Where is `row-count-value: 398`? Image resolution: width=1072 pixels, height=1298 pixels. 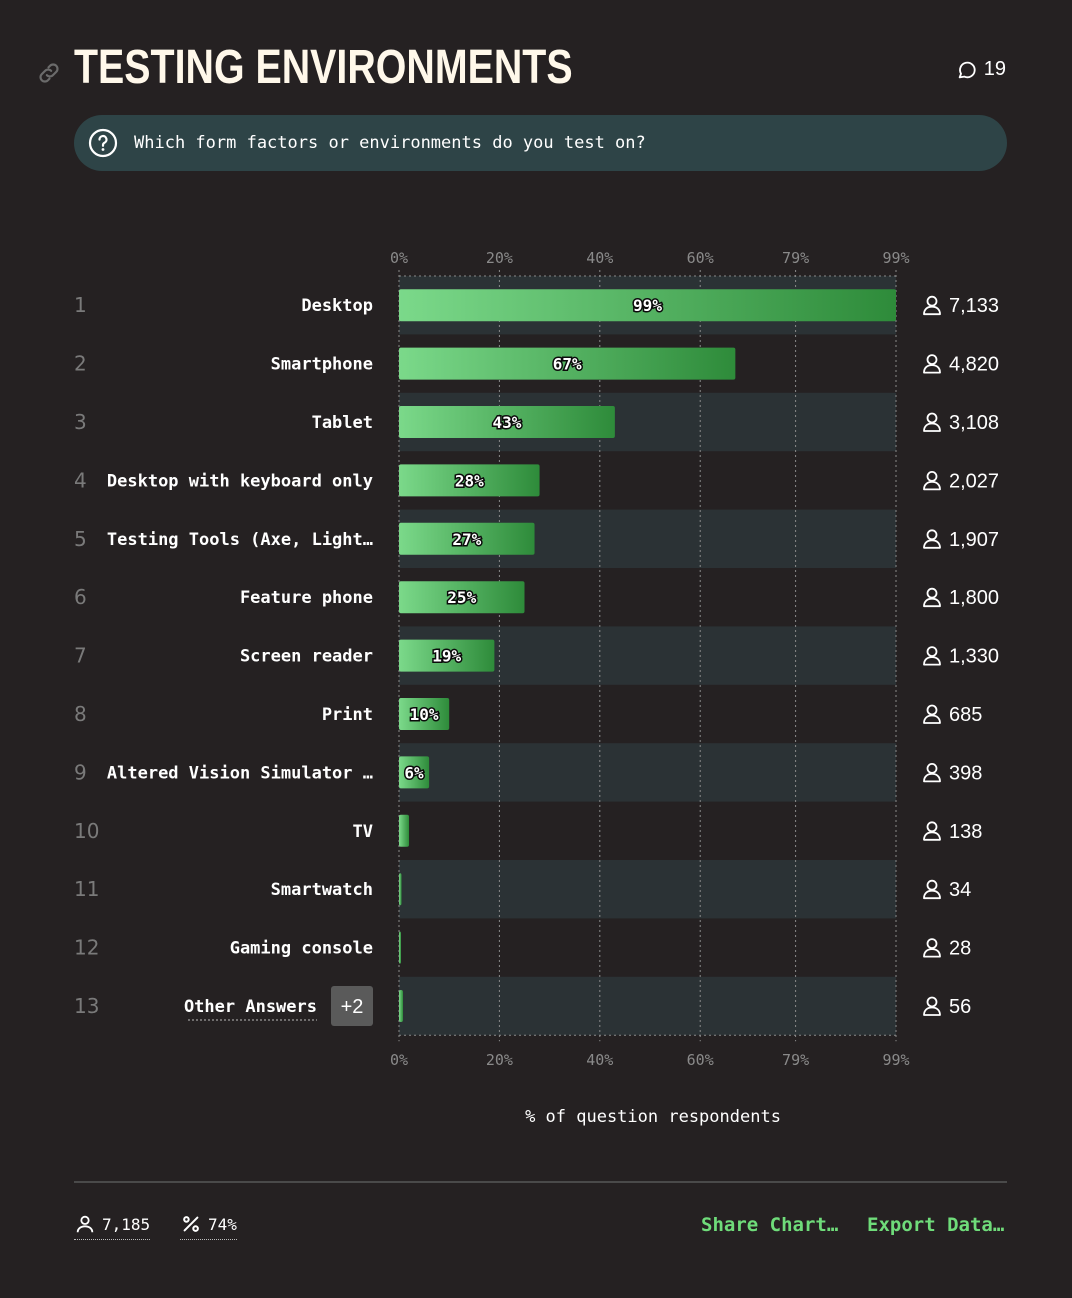
row-count-value: 398 is located at coordinates (965, 773).